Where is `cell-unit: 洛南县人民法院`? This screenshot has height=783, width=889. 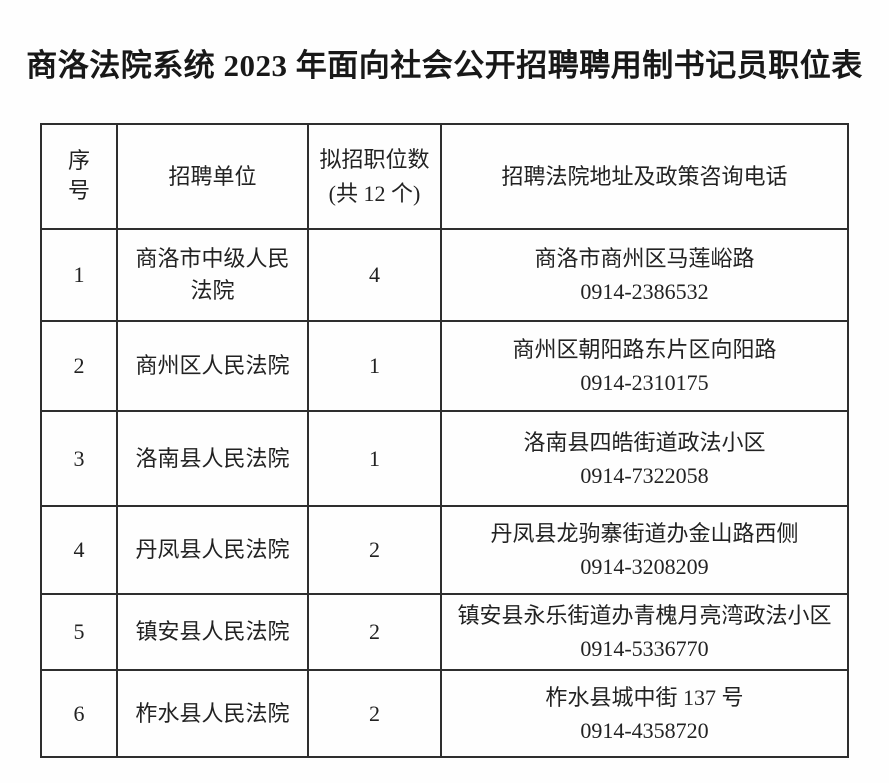
cell-unit: 洛南县人民法院 is located at coordinates (212, 458).